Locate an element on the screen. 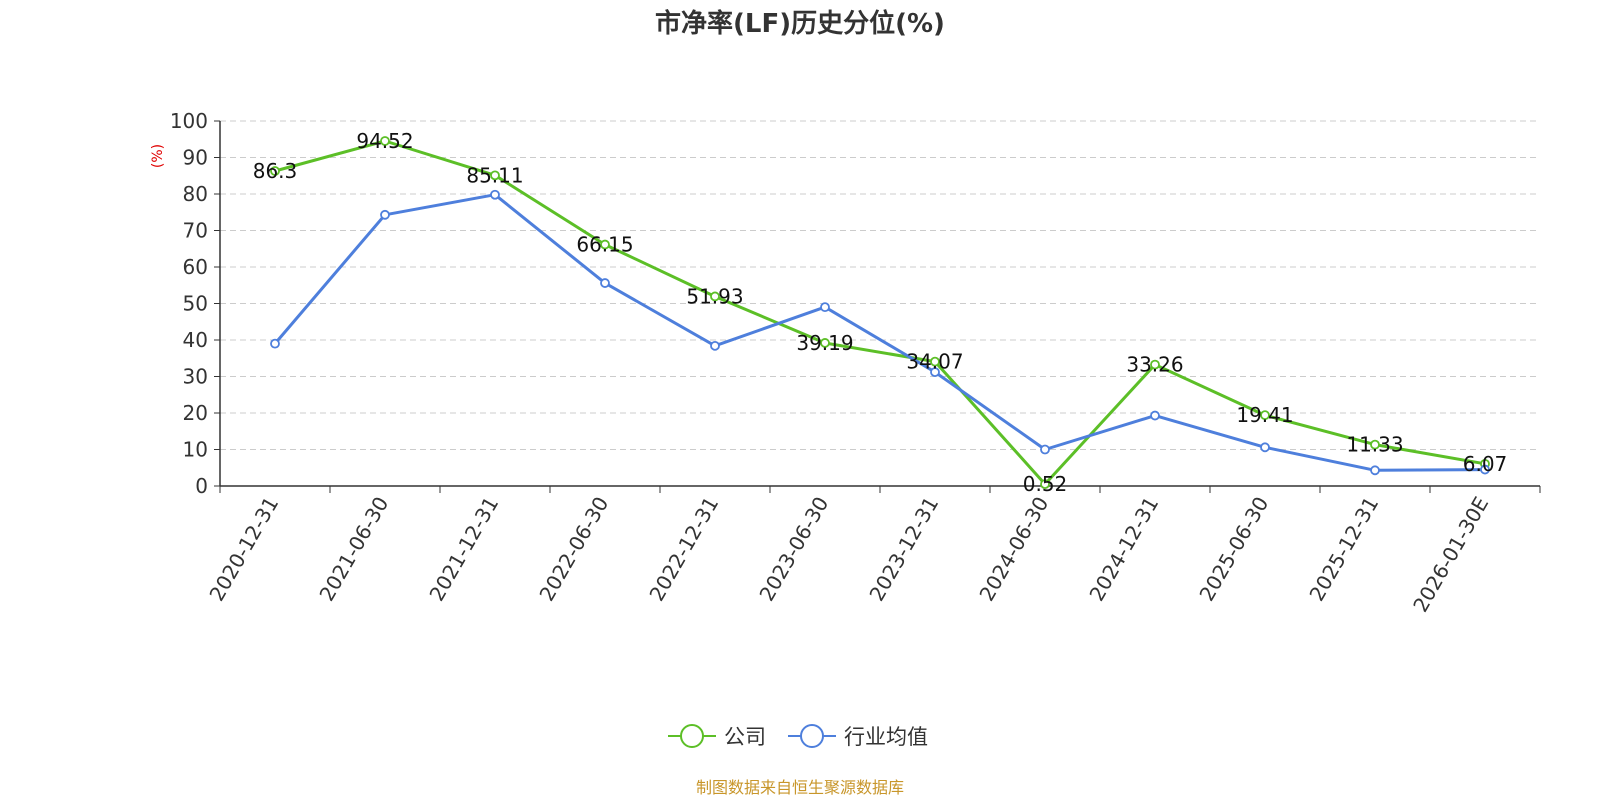 The image size is (1600, 800). x-tick-label: 2025-12-31 is located at coordinates (1343, 549).